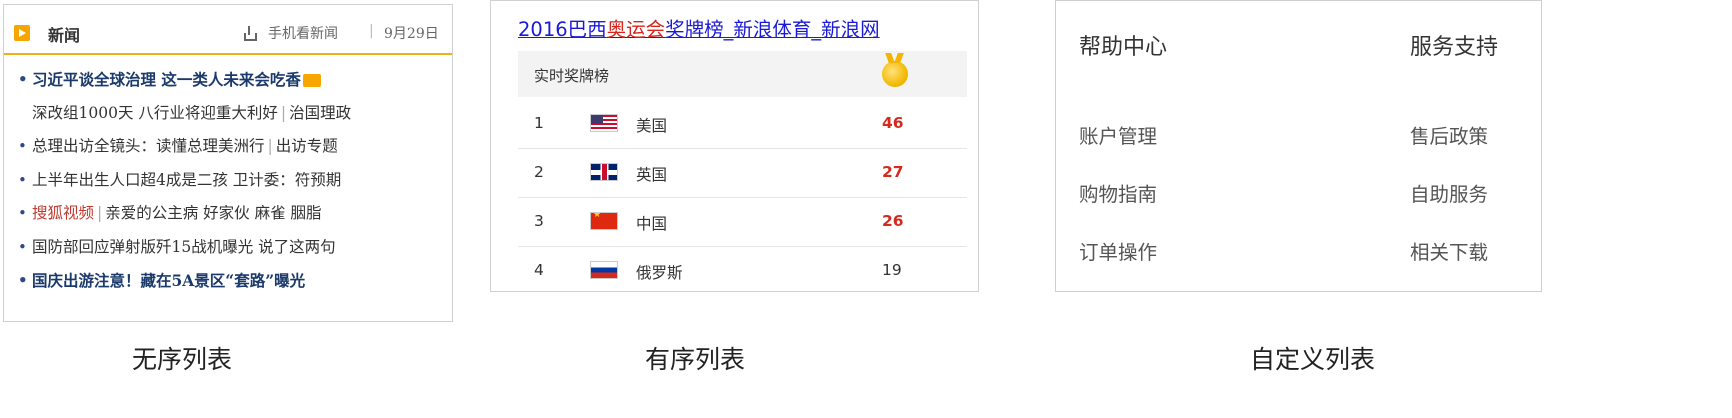 Image resolution: width=1732 pixels, height=418 pixels. Describe the element at coordinates (166, 79) in the screenshot. I see `news-link: 习近平谈全球治理 这一类人未来会吃香` at that location.